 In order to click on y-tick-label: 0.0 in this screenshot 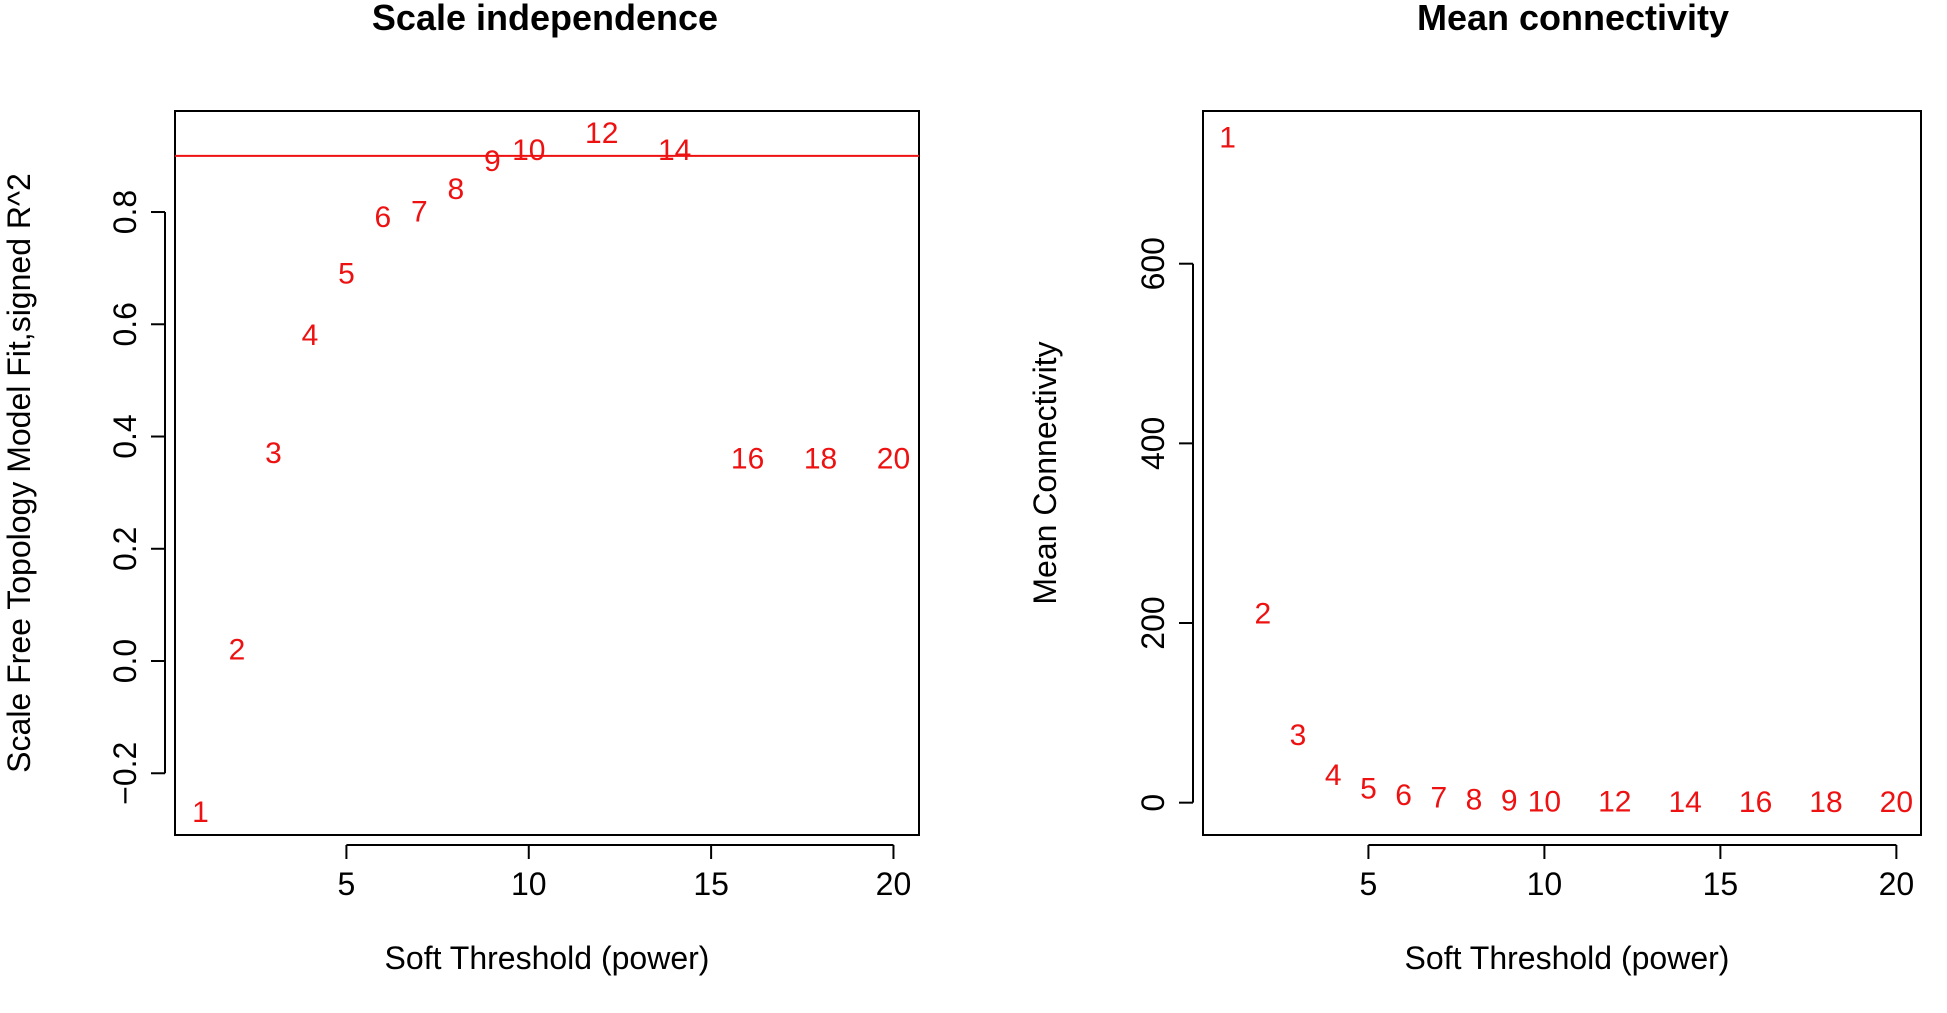, I will do `click(125, 661)`.